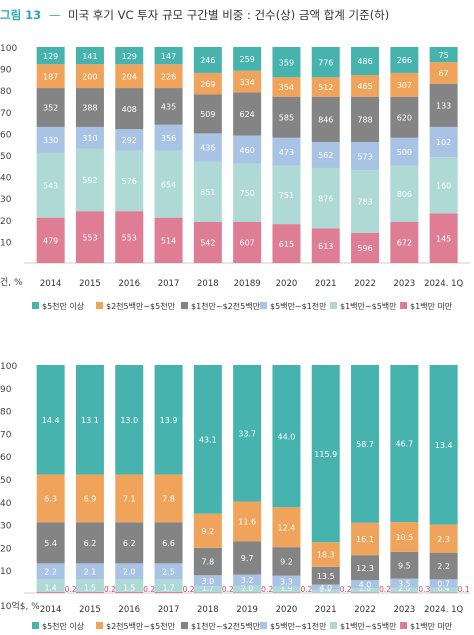 The image size is (474, 635). Describe the element at coordinates (247, 522) in the screenshot. I see `bar-value-label: 11.6` at that location.